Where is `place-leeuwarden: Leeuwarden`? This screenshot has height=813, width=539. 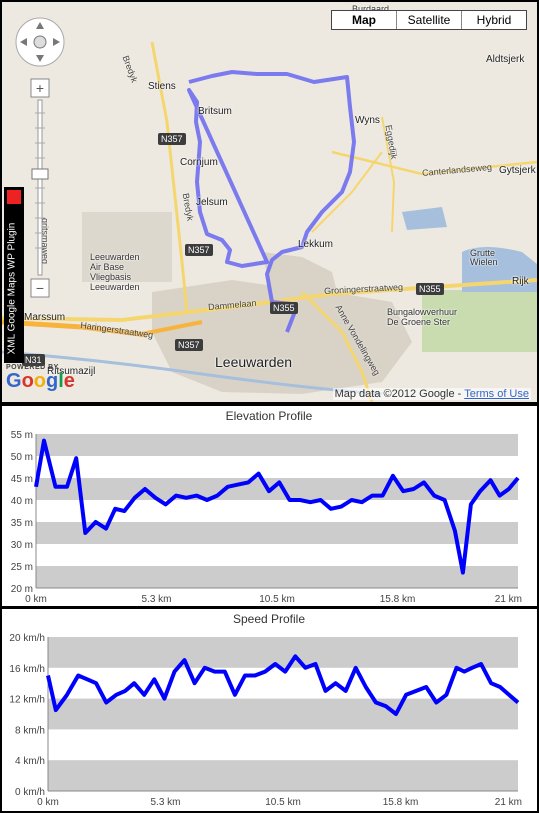
place-leeuwarden: Leeuwarden is located at coordinates (254, 362).